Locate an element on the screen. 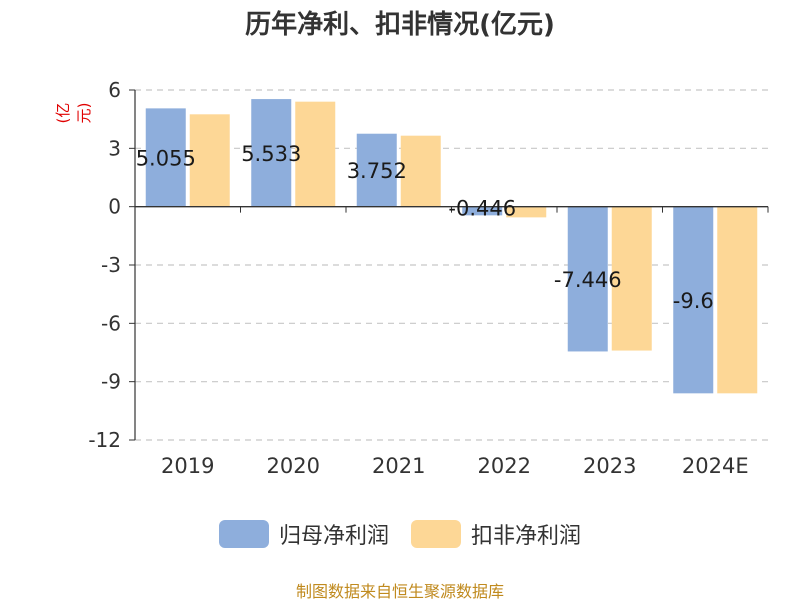 The height and width of the screenshot is (602, 800). legend-item-series-1: 归母净利润 is located at coordinates (303, 534).